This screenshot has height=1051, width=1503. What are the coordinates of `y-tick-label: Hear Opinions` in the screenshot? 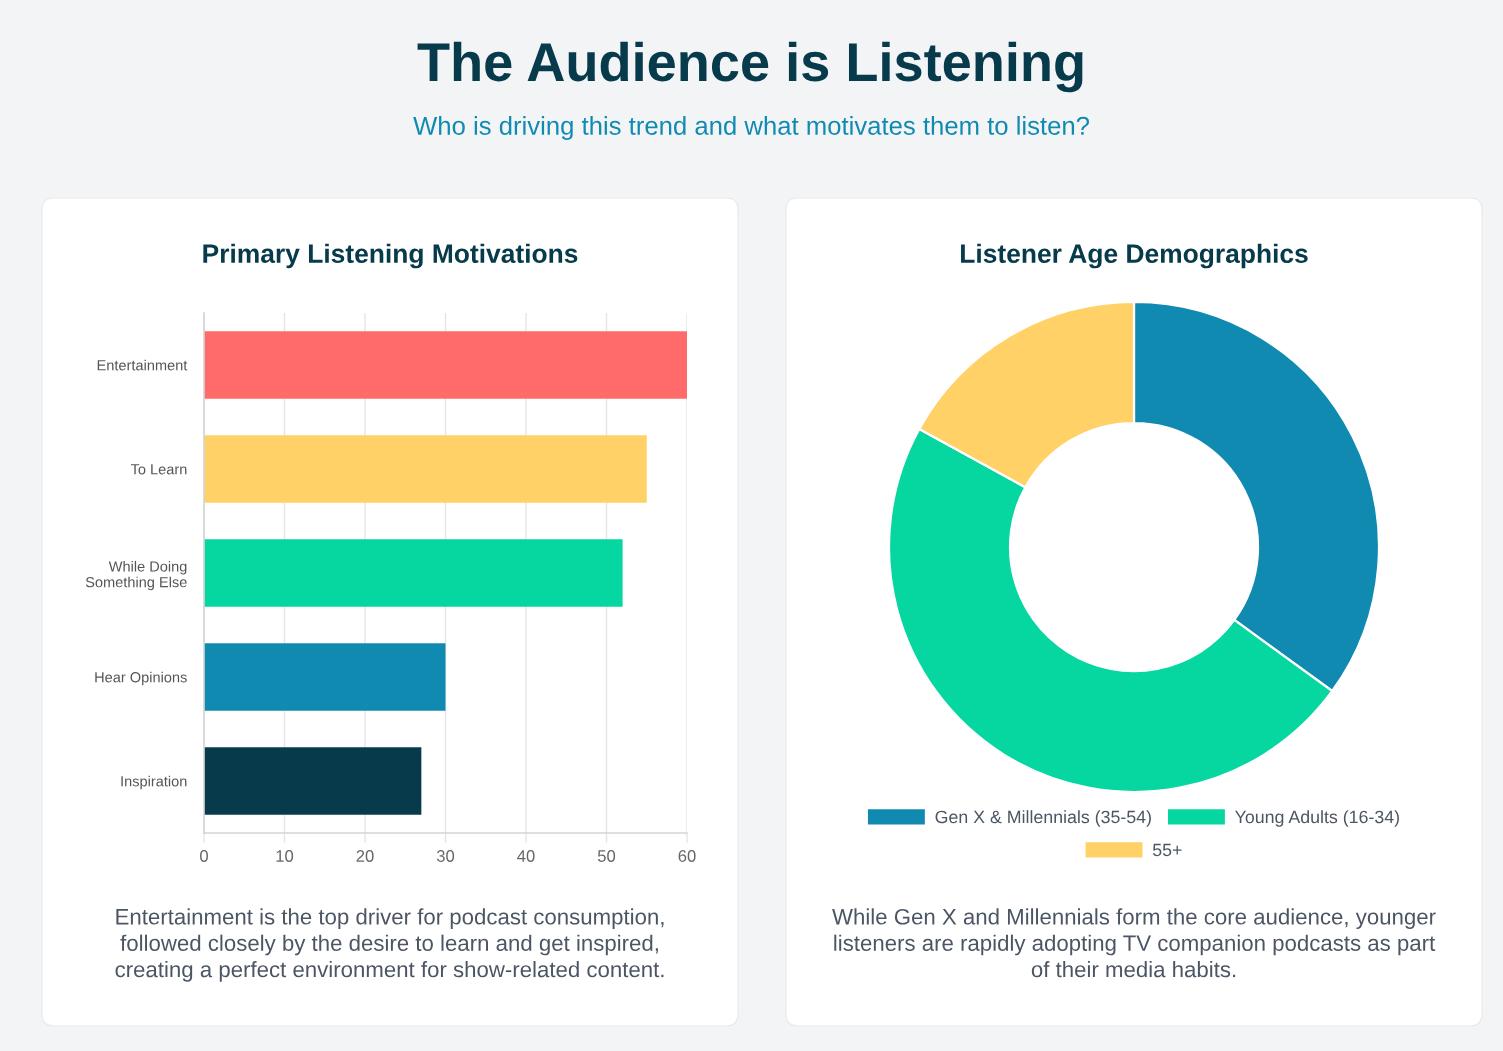 It's located at (141, 678).